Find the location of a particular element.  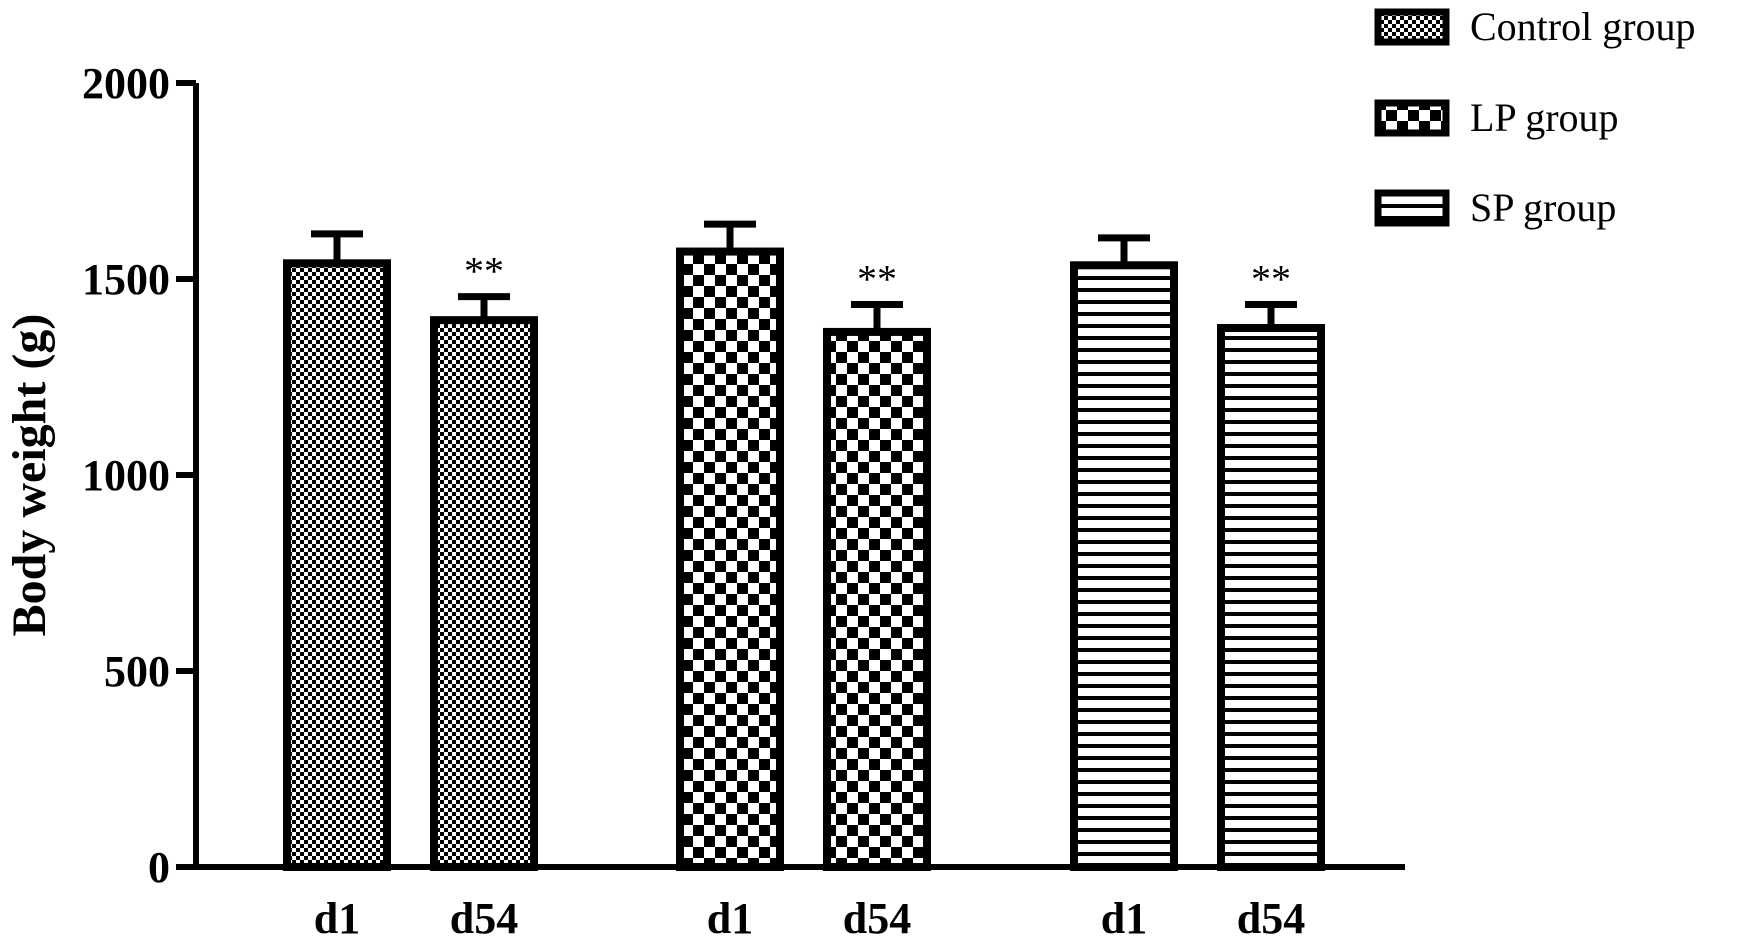

x-axis-labels: d1 d54 d1 d54 d1 d54 is located at coordinates (809, 916).